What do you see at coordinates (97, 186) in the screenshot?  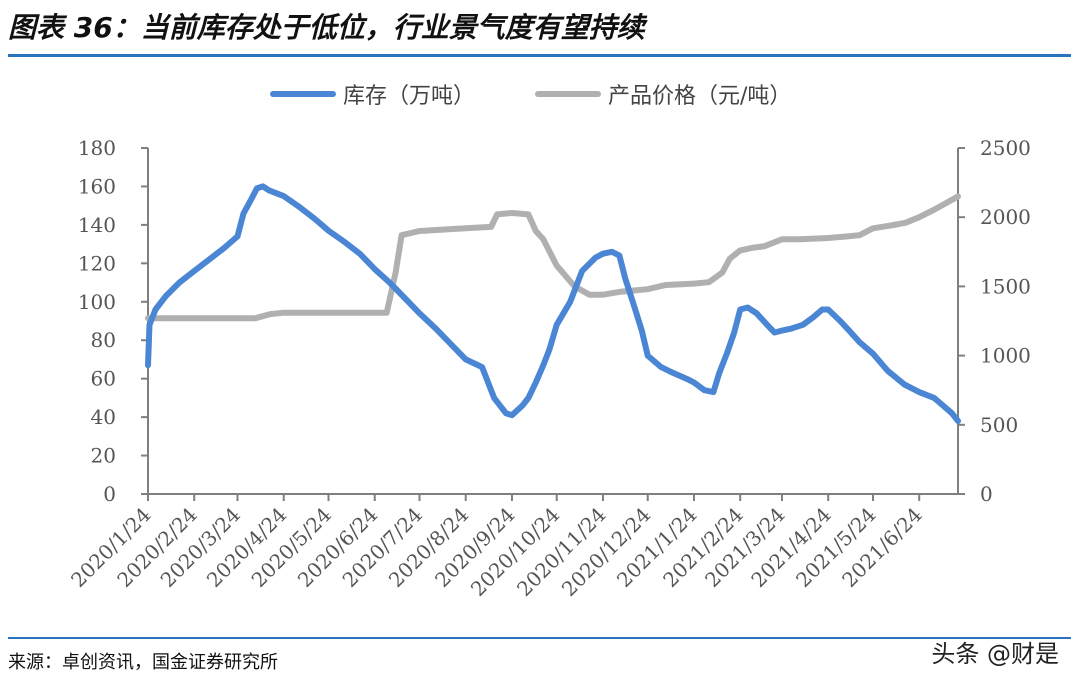 I see `y-left-tick-label: 160` at bounding box center [97, 186].